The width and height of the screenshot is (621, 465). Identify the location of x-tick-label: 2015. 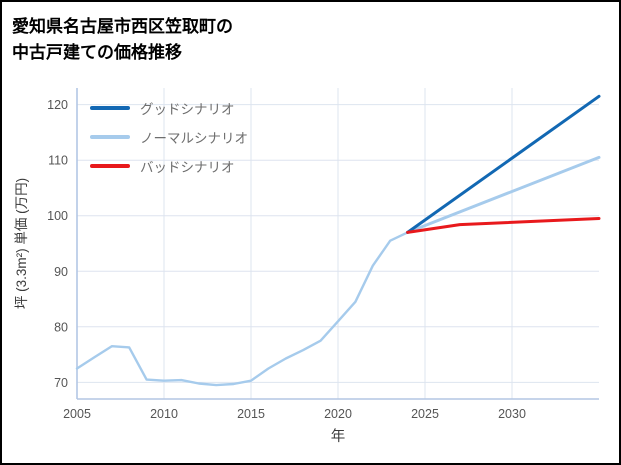
(251, 414).